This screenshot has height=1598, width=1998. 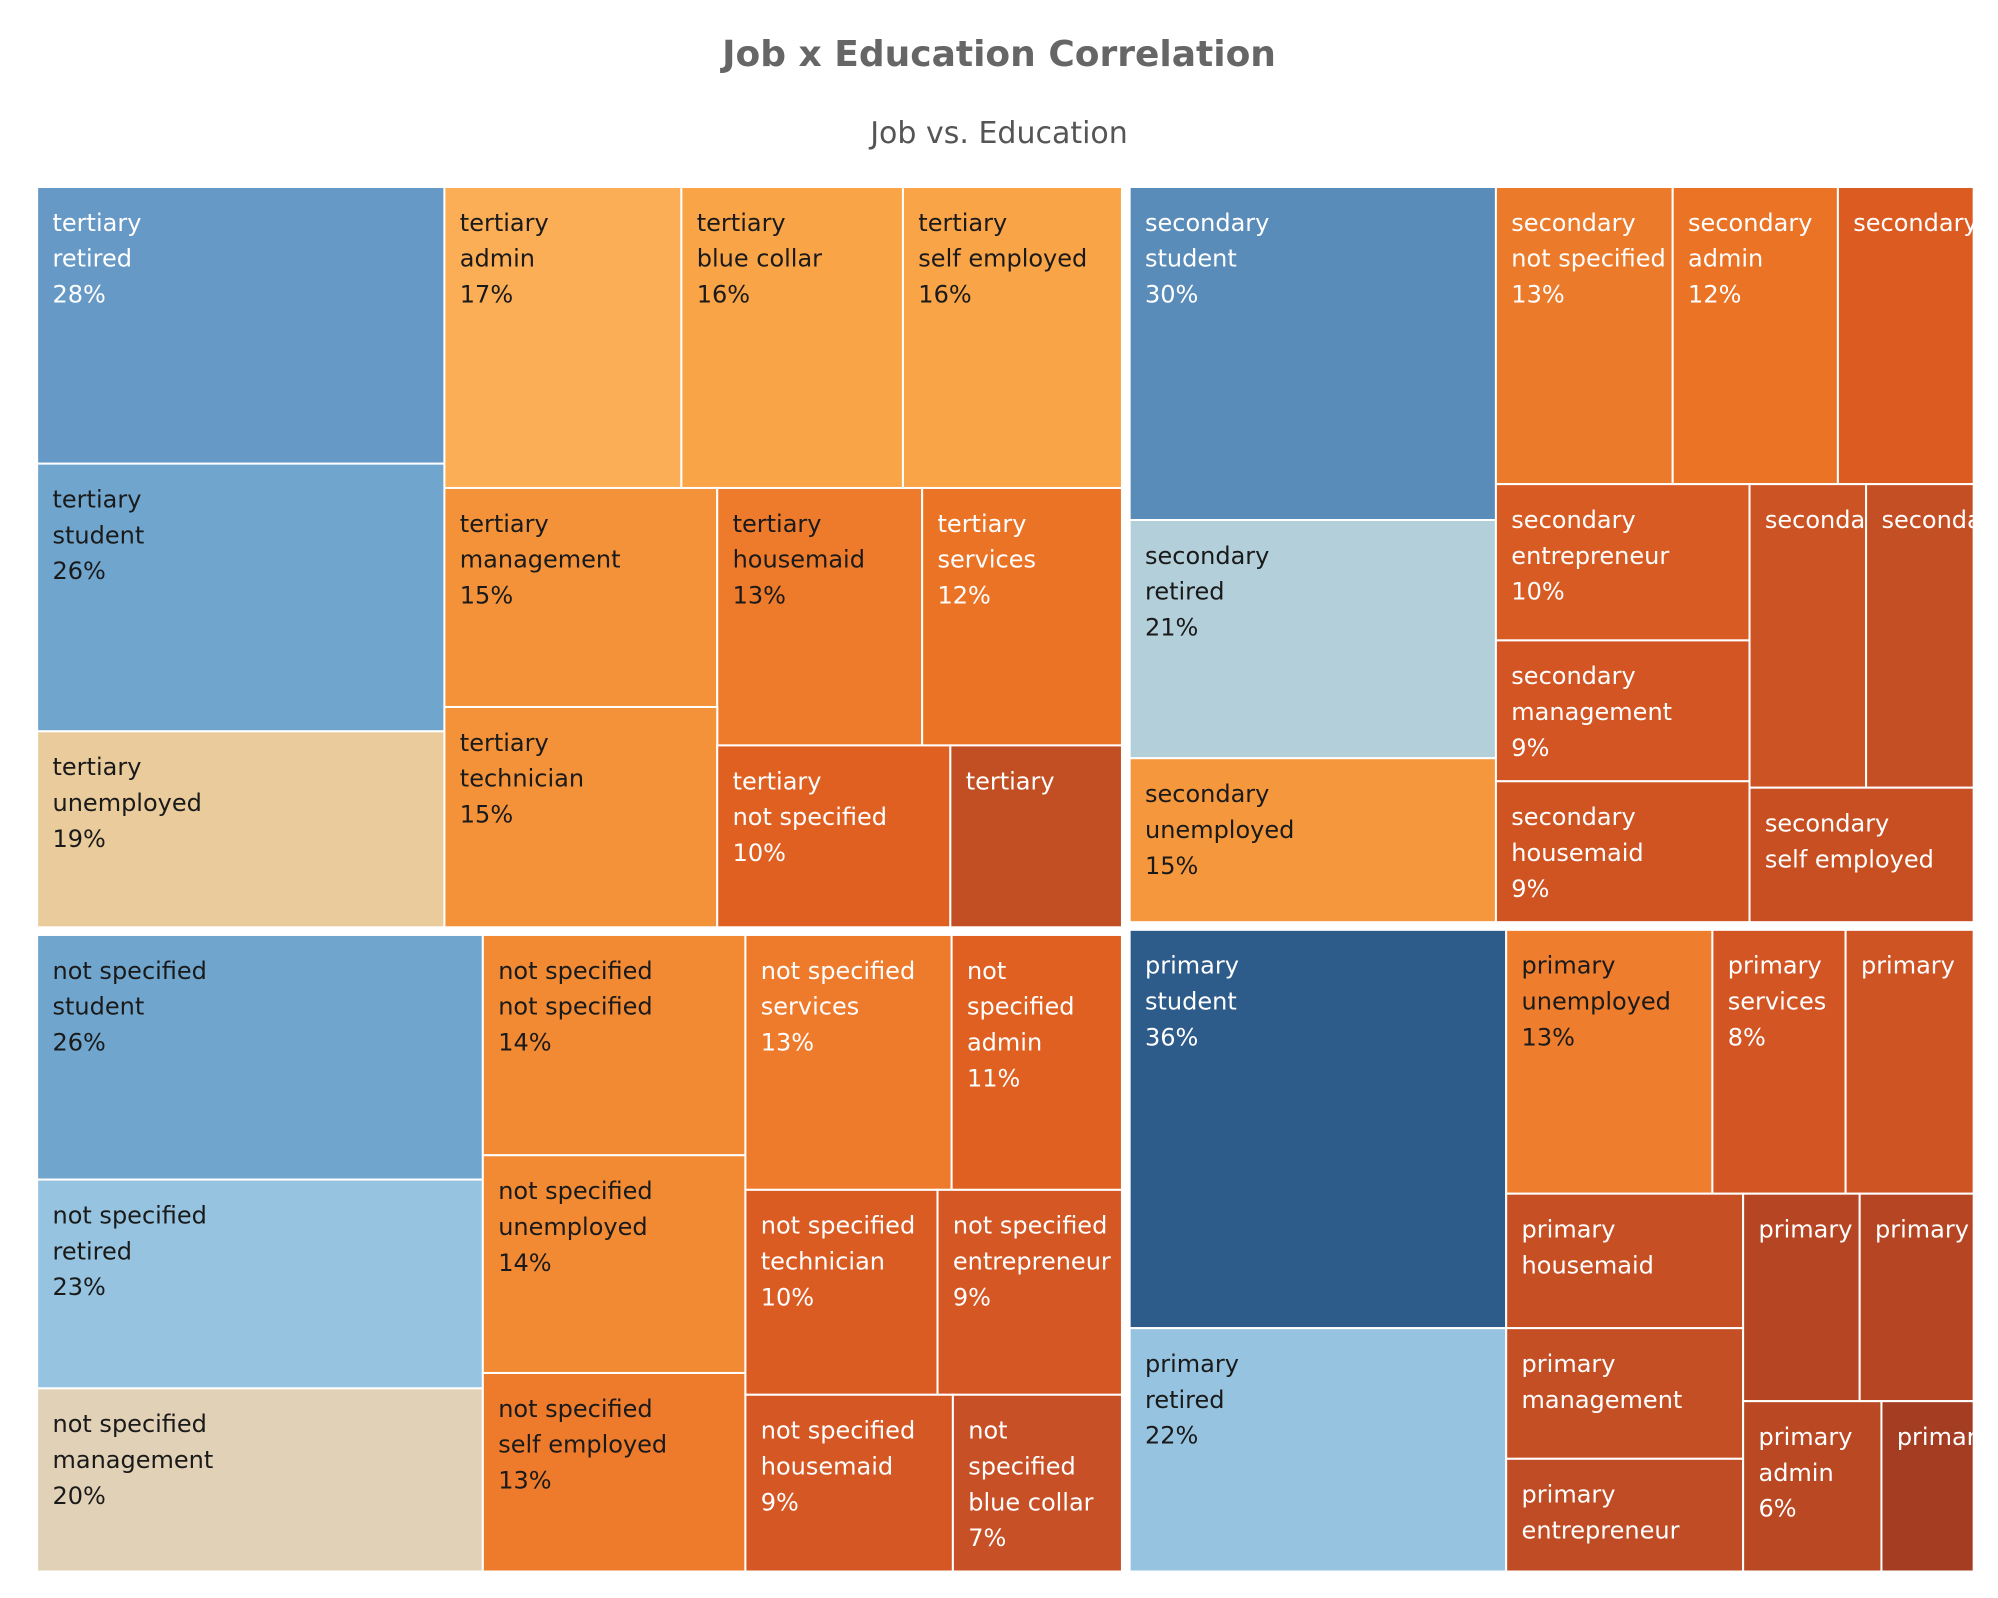 I want to click on treemap-cell-tertiary-services-pct-label: 12%, so click(x=964, y=596).